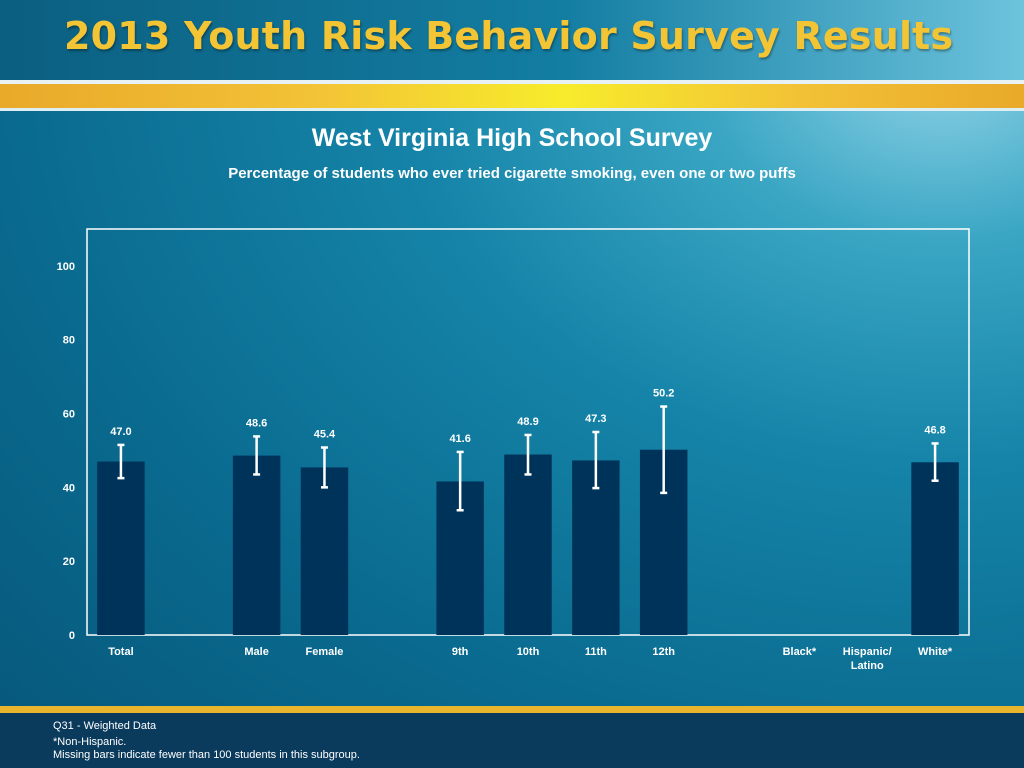  What do you see at coordinates (512, 138) in the screenshot?
I see `chart-title: West Virginia High School Survey` at bounding box center [512, 138].